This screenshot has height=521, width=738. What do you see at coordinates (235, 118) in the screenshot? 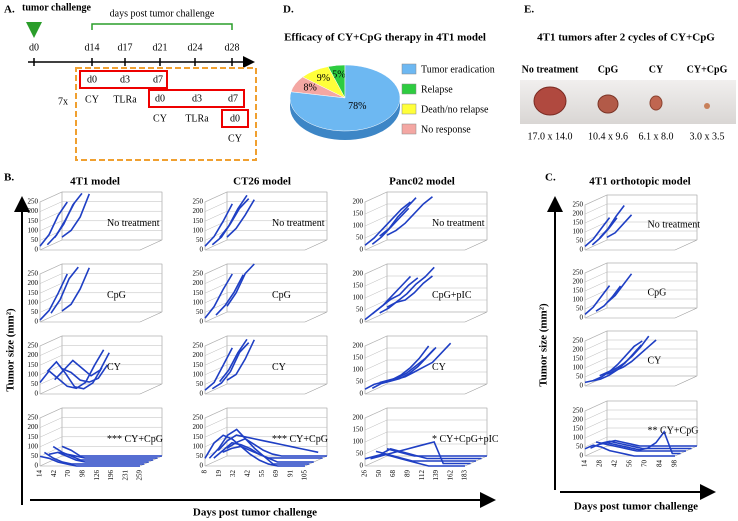
I see `cycle-day: d0` at bounding box center [235, 118].